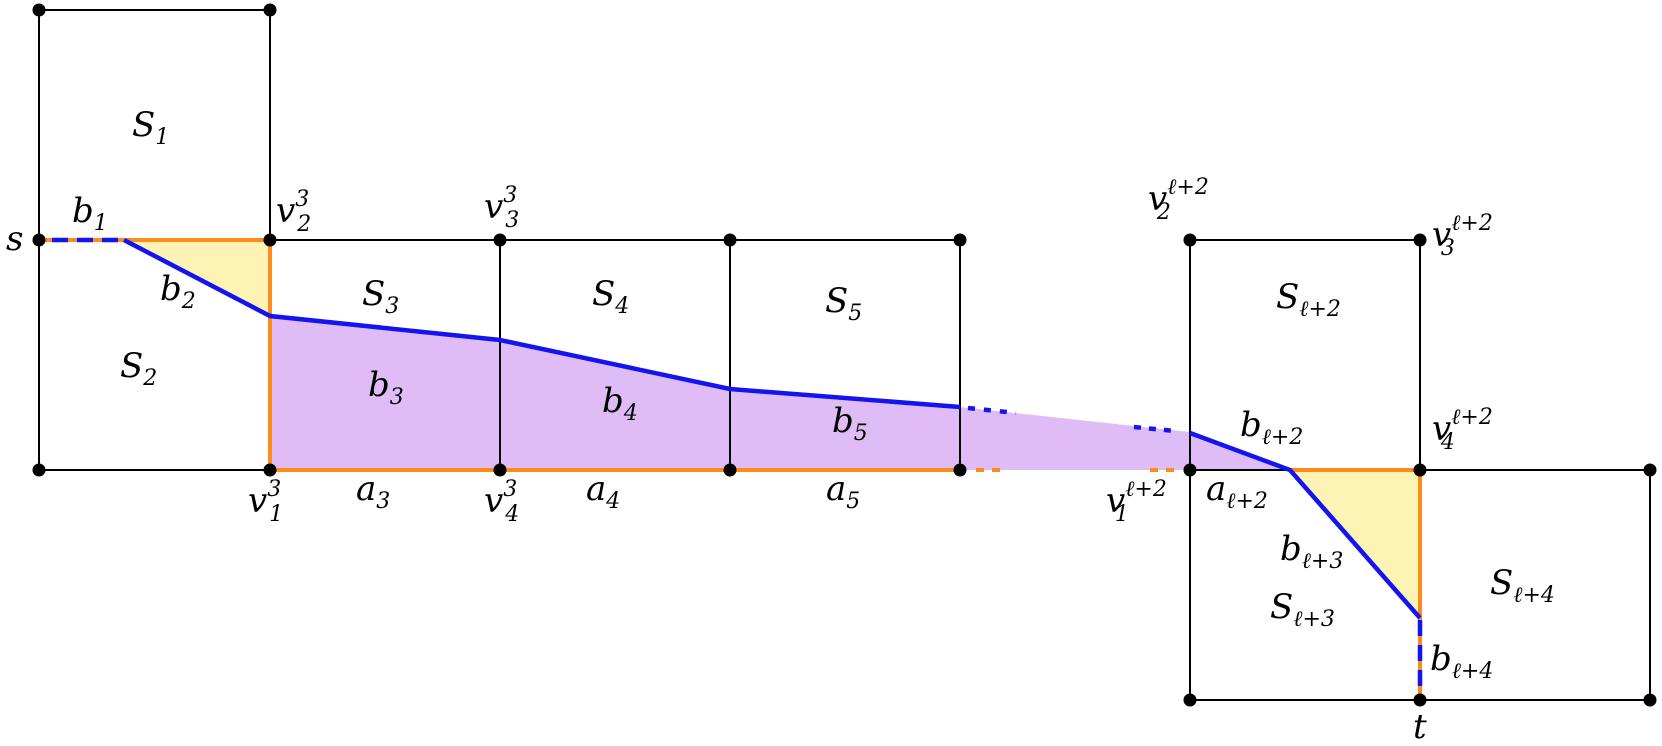 The width and height of the screenshot is (1662, 746). I want to click on label-b2: b2, so click(178, 291).